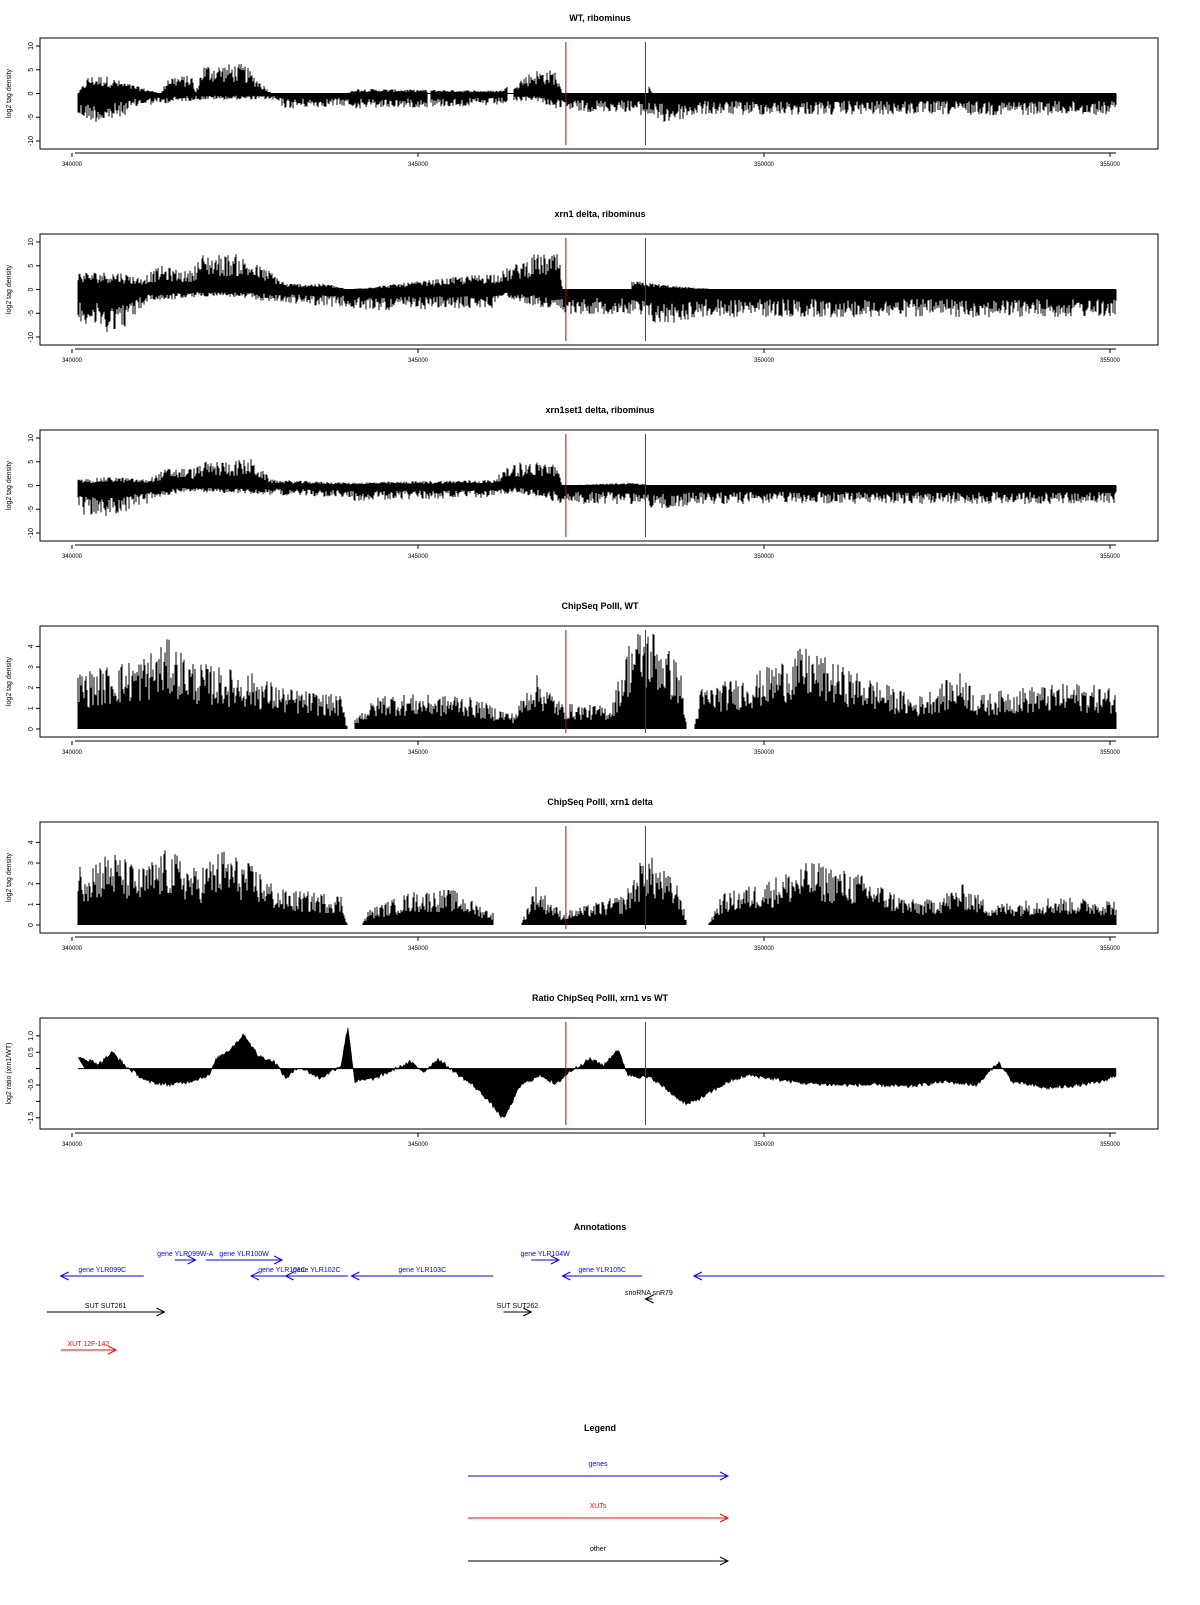 Image resolution: width=1200 pixels, height=1605 pixels. What do you see at coordinates (598, 1549) in the screenshot?
I see `legend-label: other` at bounding box center [598, 1549].